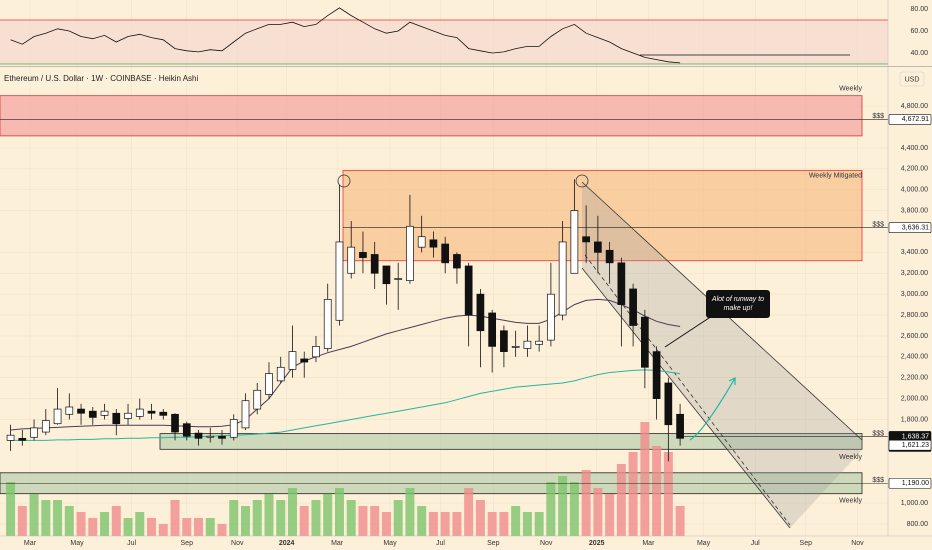 Image resolution: width=932 pixels, height=550 pixels. Describe the element at coordinates (732, 381) in the screenshot. I see `arrow-head` at that location.